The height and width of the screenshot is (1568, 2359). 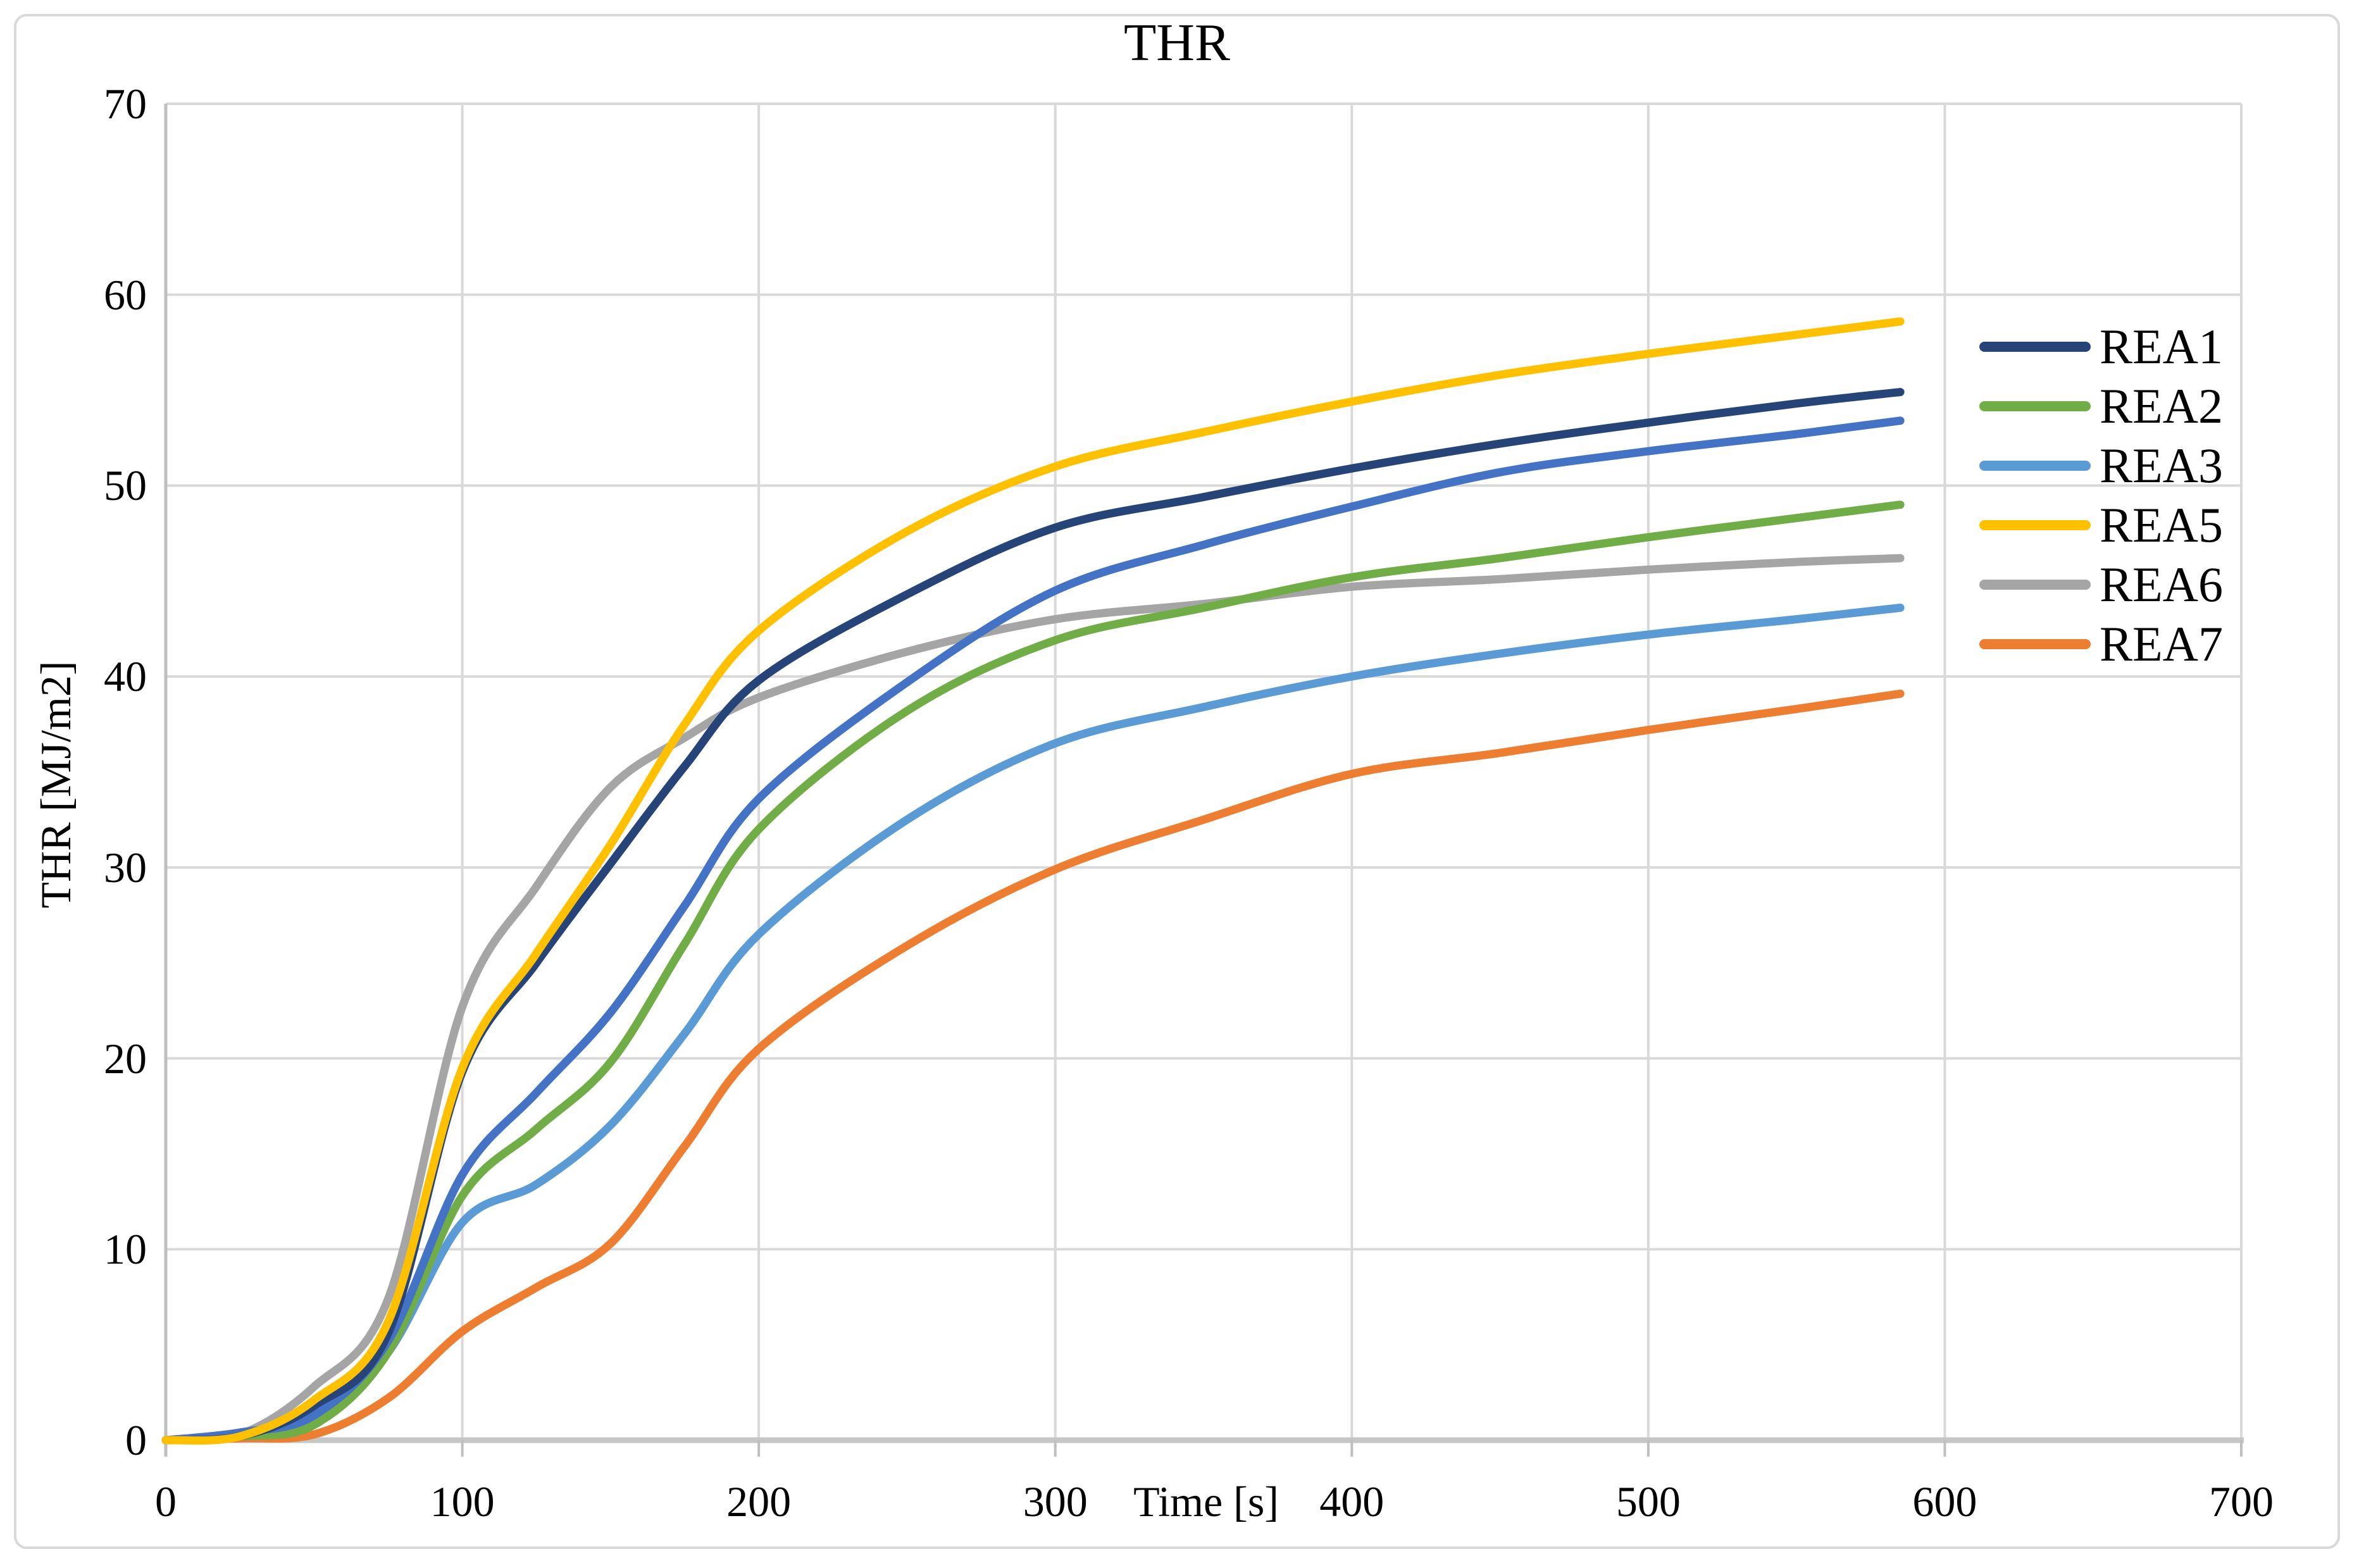 What do you see at coordinates (2161, 643) in the screenshot?
I see `legend-label: REA7` at bounding box center [2161, 643].